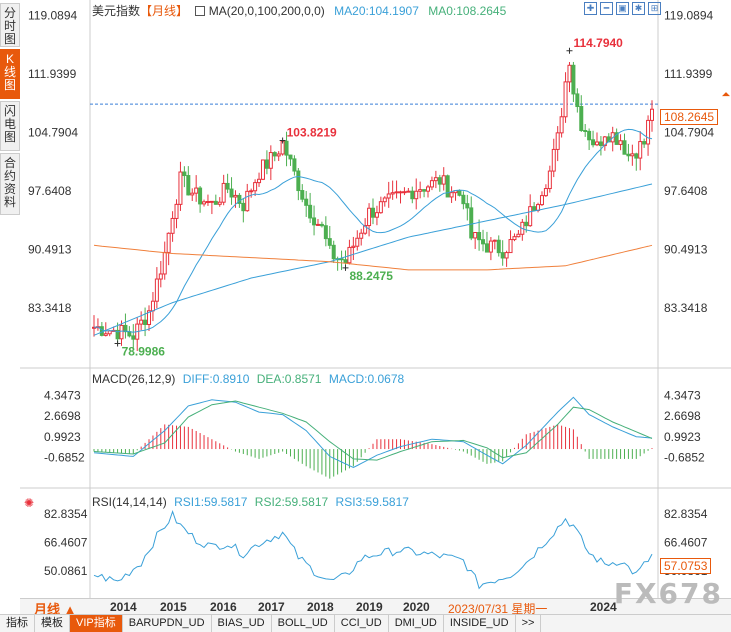  I want to click on price-annotation: 78.9986, so click(144, 351).